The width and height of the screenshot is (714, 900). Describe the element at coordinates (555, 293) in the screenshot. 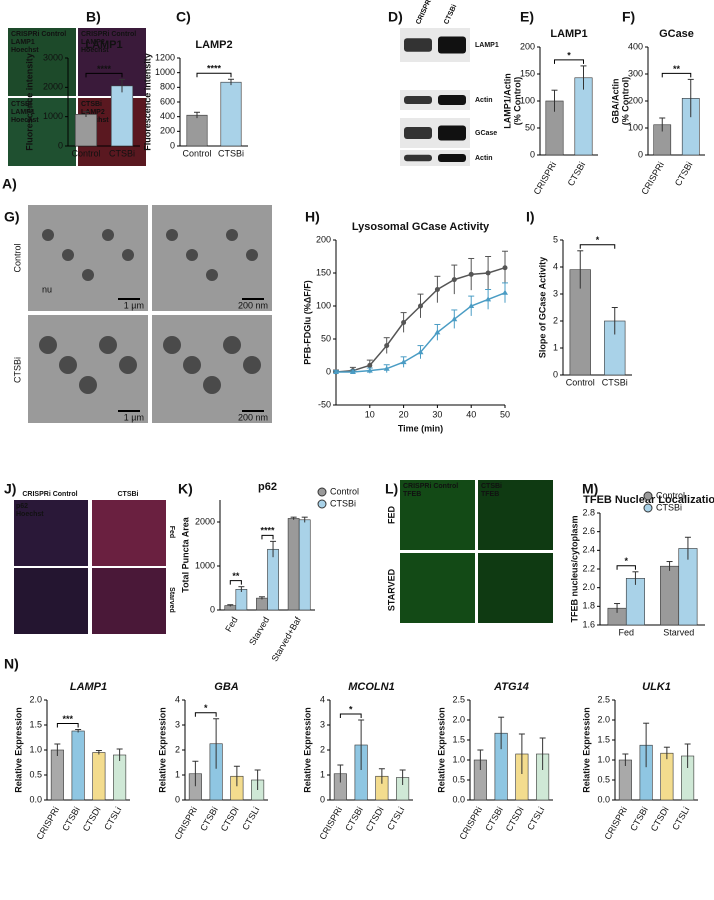

I see `y-tick-label: 3` at that location.